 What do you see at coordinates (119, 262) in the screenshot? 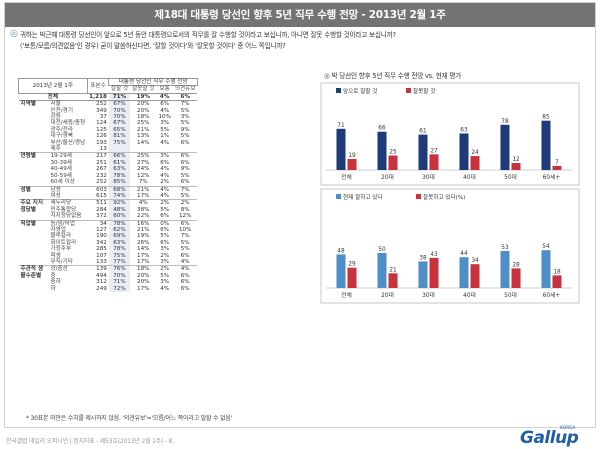
I see `cell-value: 77%` at bounding box center [119, 262].